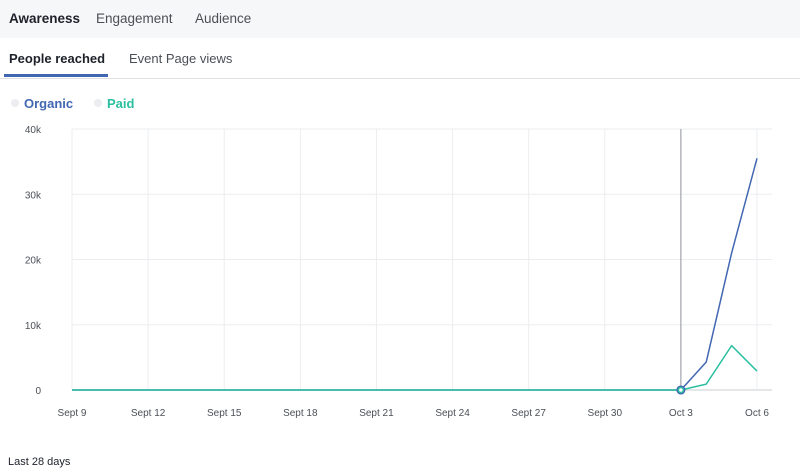 The image size is (800, 468). Describe the element at coordinates (33, 326) in the screenshot. I see `y-tick-label: 10k` at that location.